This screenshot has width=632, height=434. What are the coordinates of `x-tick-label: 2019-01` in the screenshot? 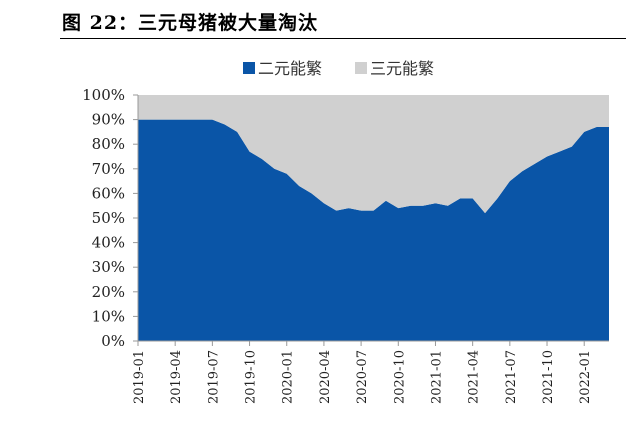 It's located at (139, 377).